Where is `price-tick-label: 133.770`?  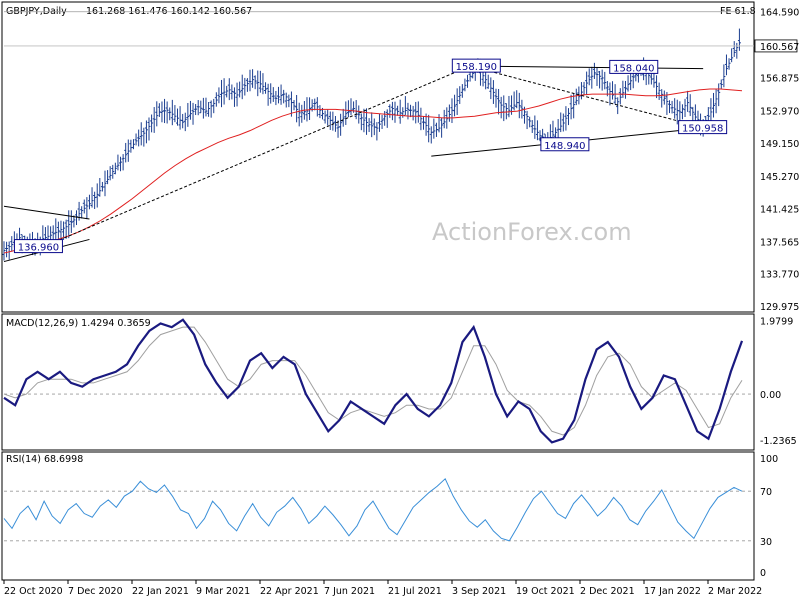 price-tick-label: 133.770 is located at coordinates (779, 275).